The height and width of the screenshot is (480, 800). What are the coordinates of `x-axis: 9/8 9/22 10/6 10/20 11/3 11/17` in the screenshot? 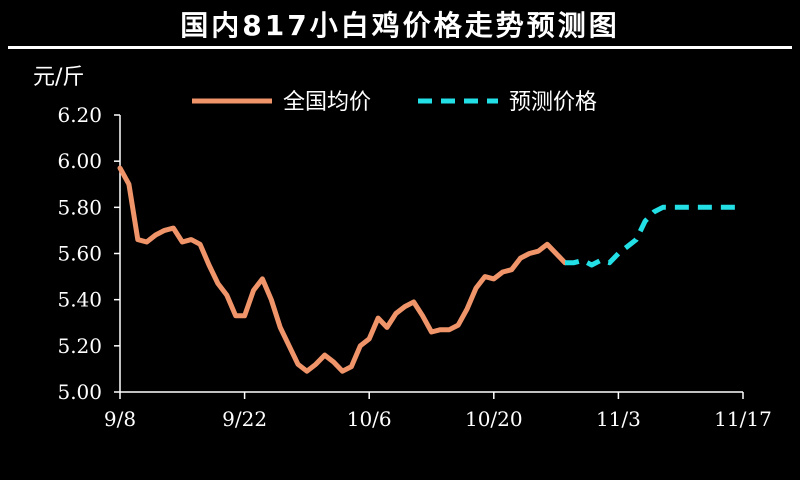 It's located at (438, 411).